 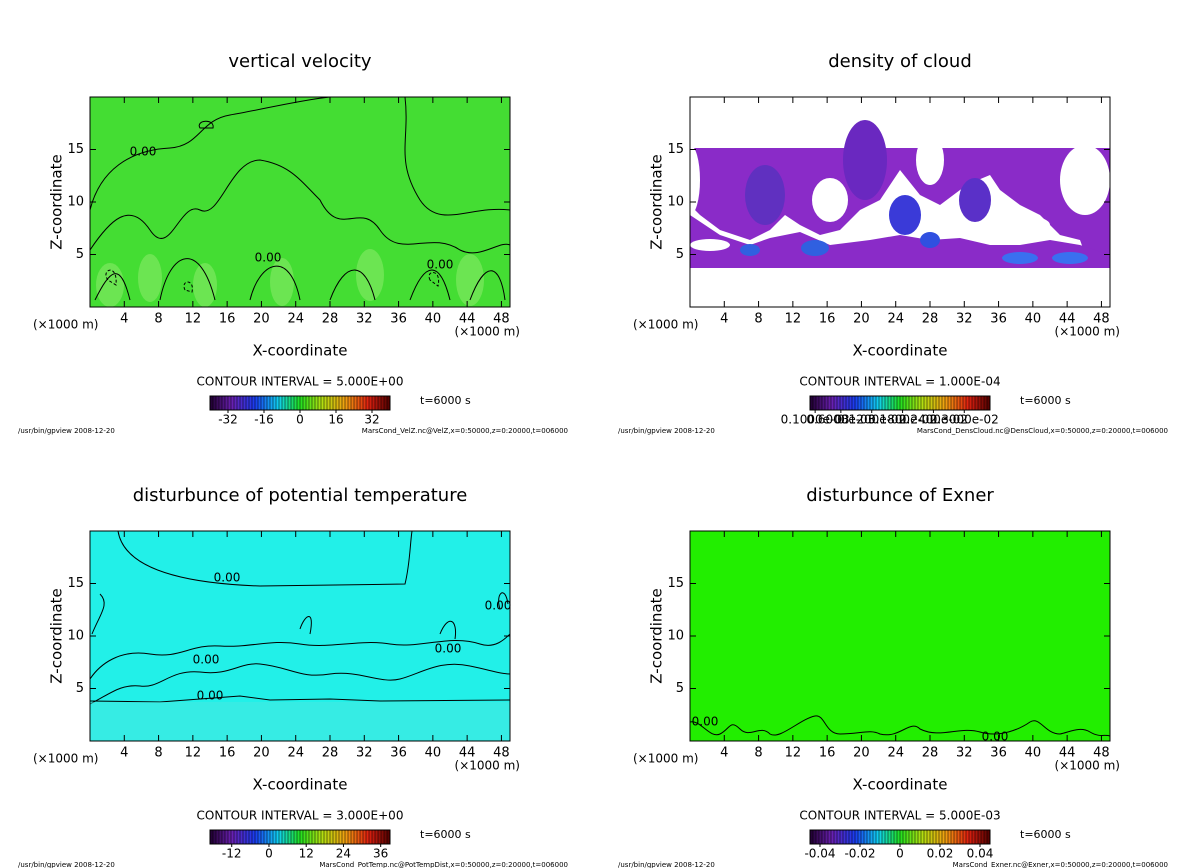 I want to click on contour-line-dashed, so click(x=188, y=287).